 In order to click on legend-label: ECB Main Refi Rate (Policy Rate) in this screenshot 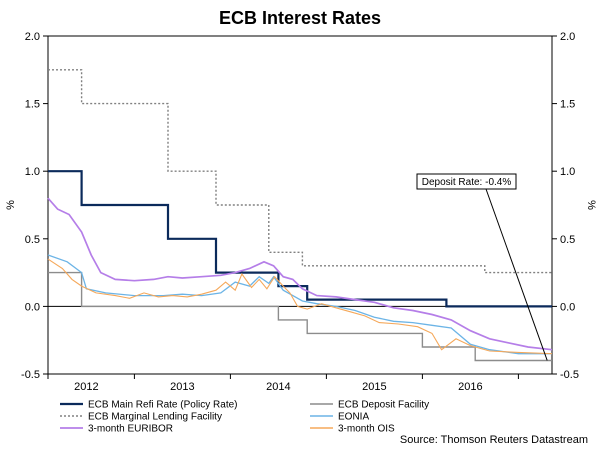, I will do `click(163, 405)`.